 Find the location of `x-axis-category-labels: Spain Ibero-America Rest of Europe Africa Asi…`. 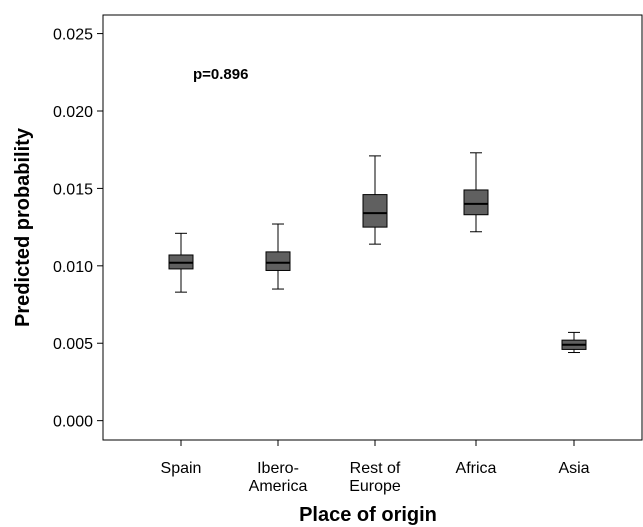

x-axis-category-labels: Spain Ibero-America Rest of Europe Africa Asi… is located at coordinates (375, 467).